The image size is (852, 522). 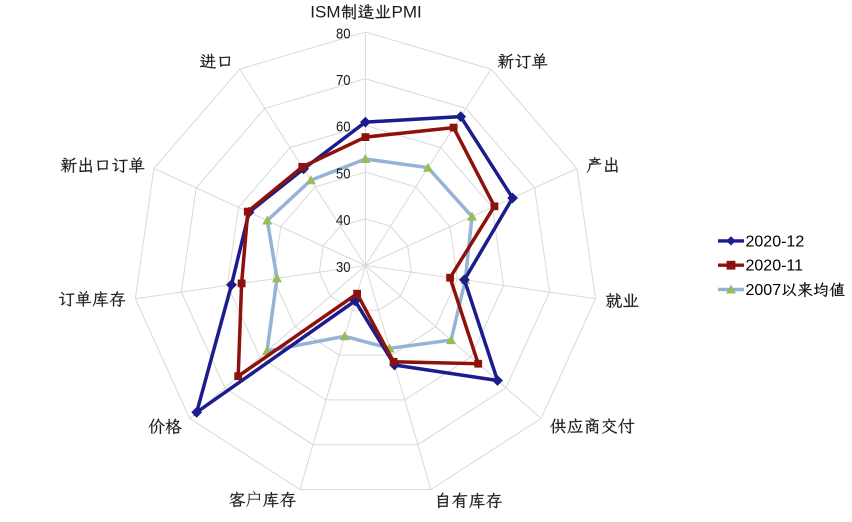 I want to click on svg-text: PMI, so click(x=407, y=12).